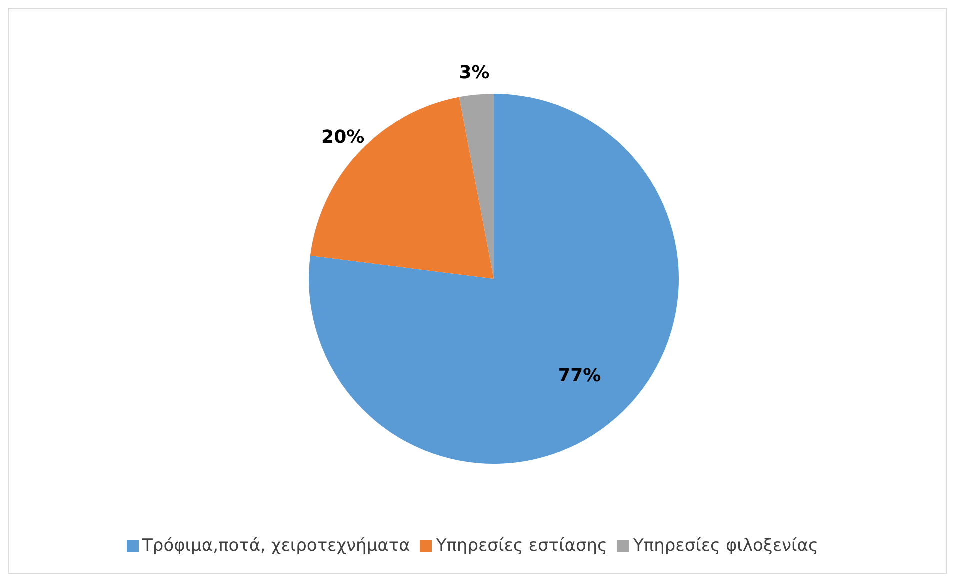 This screenshot has height=582, width=955. Describe the element at coordinates (580, 376) in the screenshot. I see `data-label: 77%` at that location.